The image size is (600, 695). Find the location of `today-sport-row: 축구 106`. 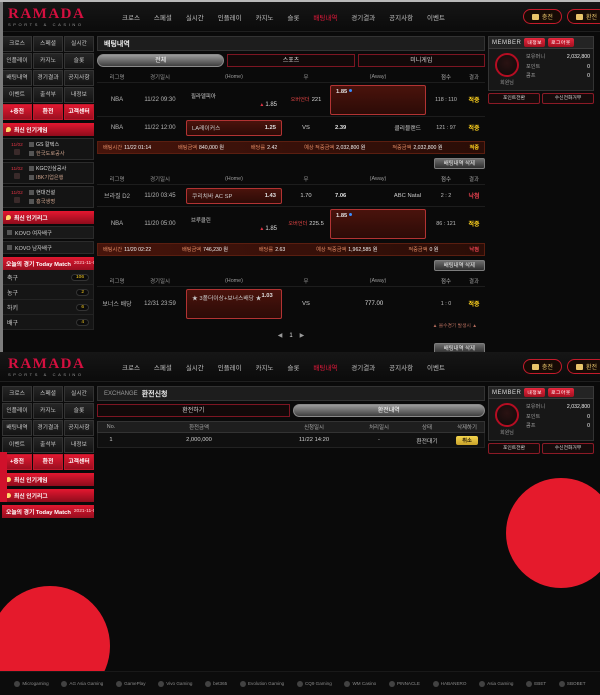

today-sport-row: 축구 106 is located at coordinates (48, 277).